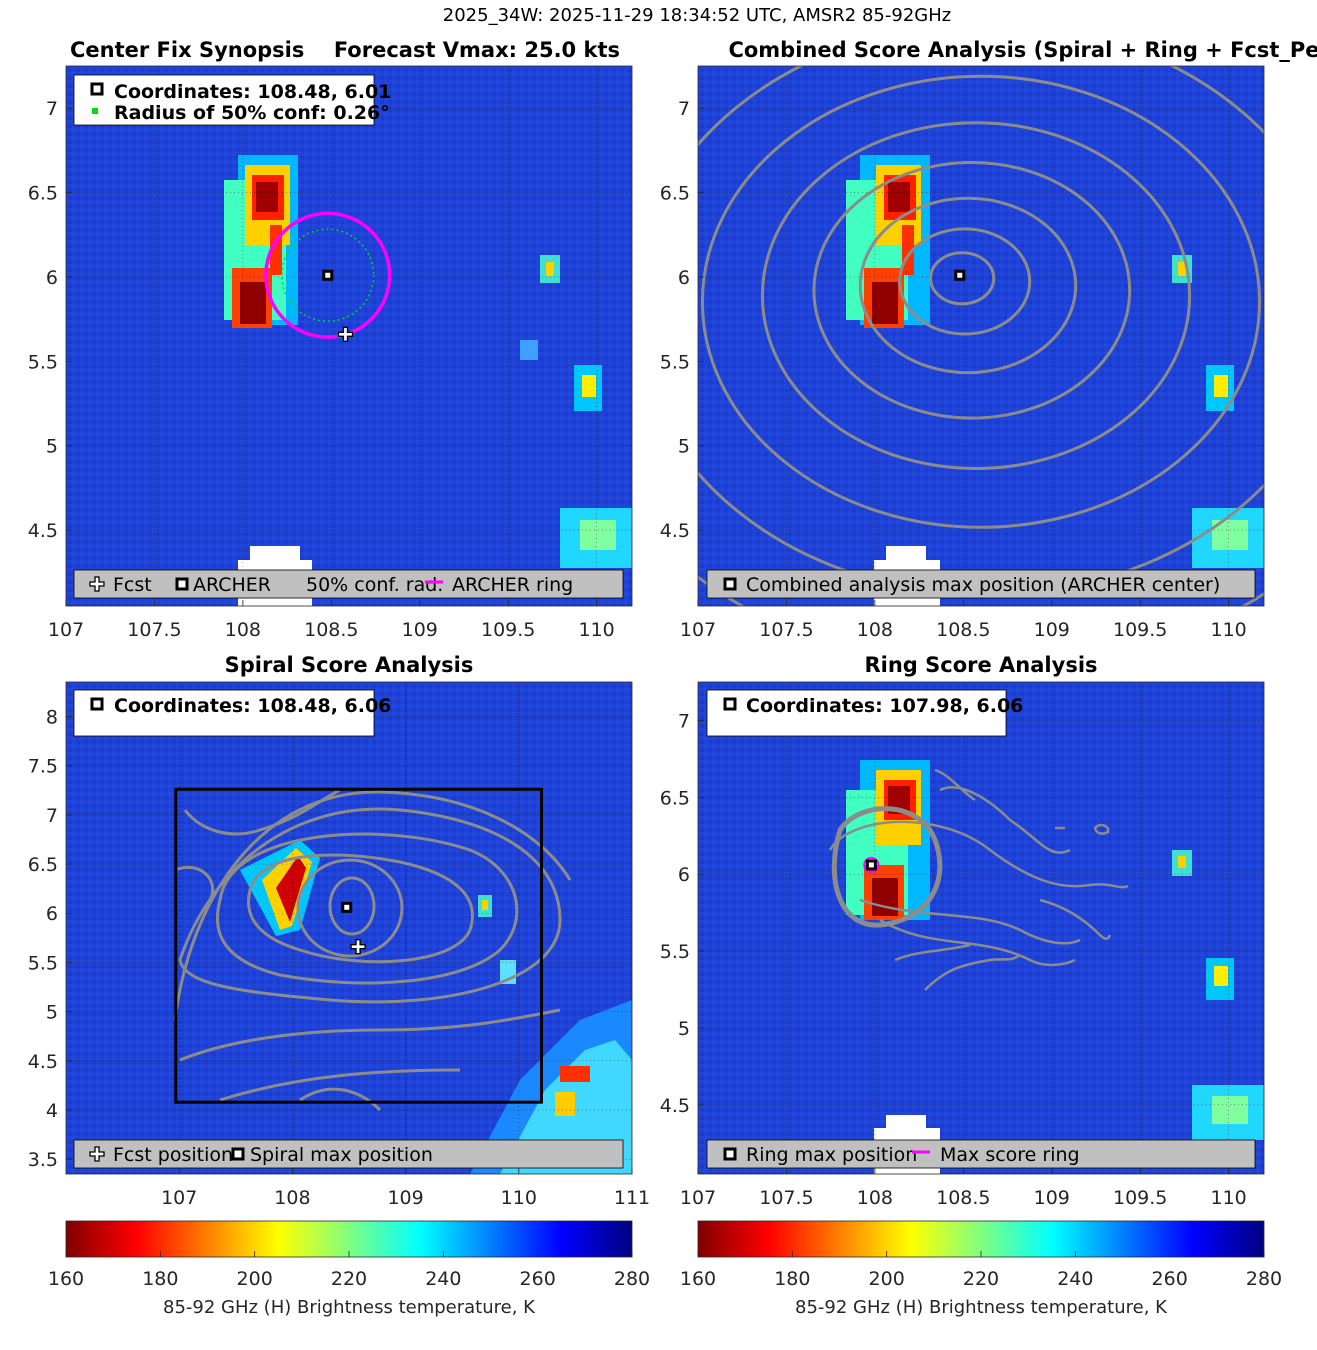 The width and height of the screenshot is (1317, 1350). Describe the element at coordinates (52, 717) in the screenshot. I see `y-tick-label: 8` at that location.